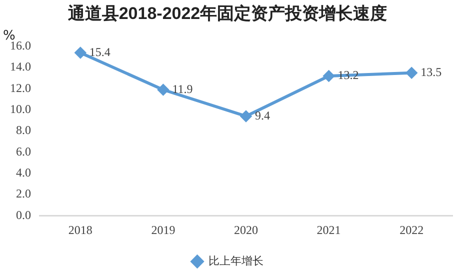  I want to click on data-label: 11.9, so click(182, 89).